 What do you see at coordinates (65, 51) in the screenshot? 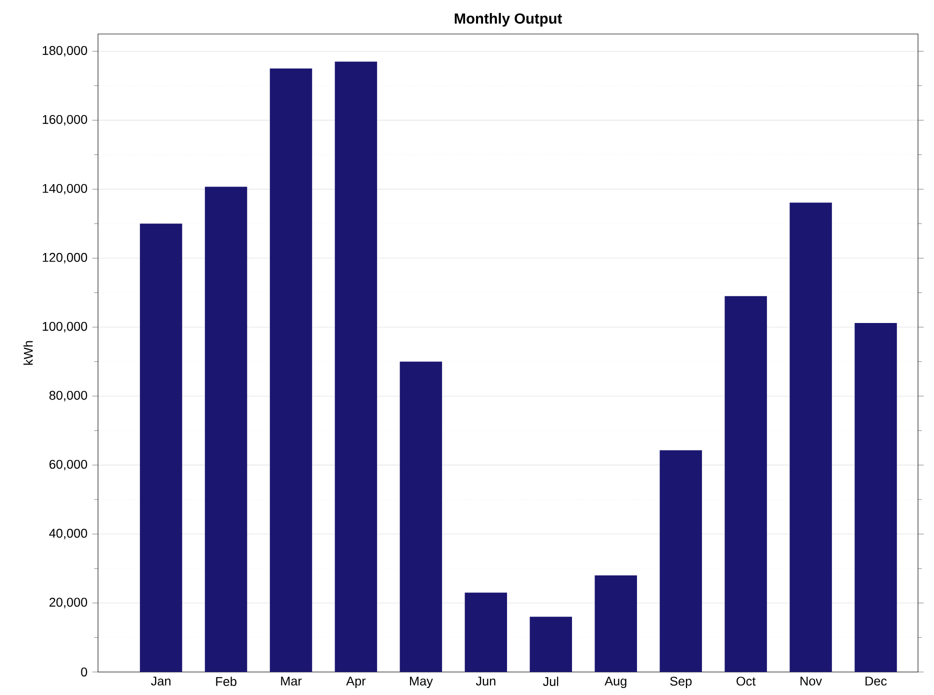
I see `y-tick-label: 180,000` at bounding box center [65, 51].